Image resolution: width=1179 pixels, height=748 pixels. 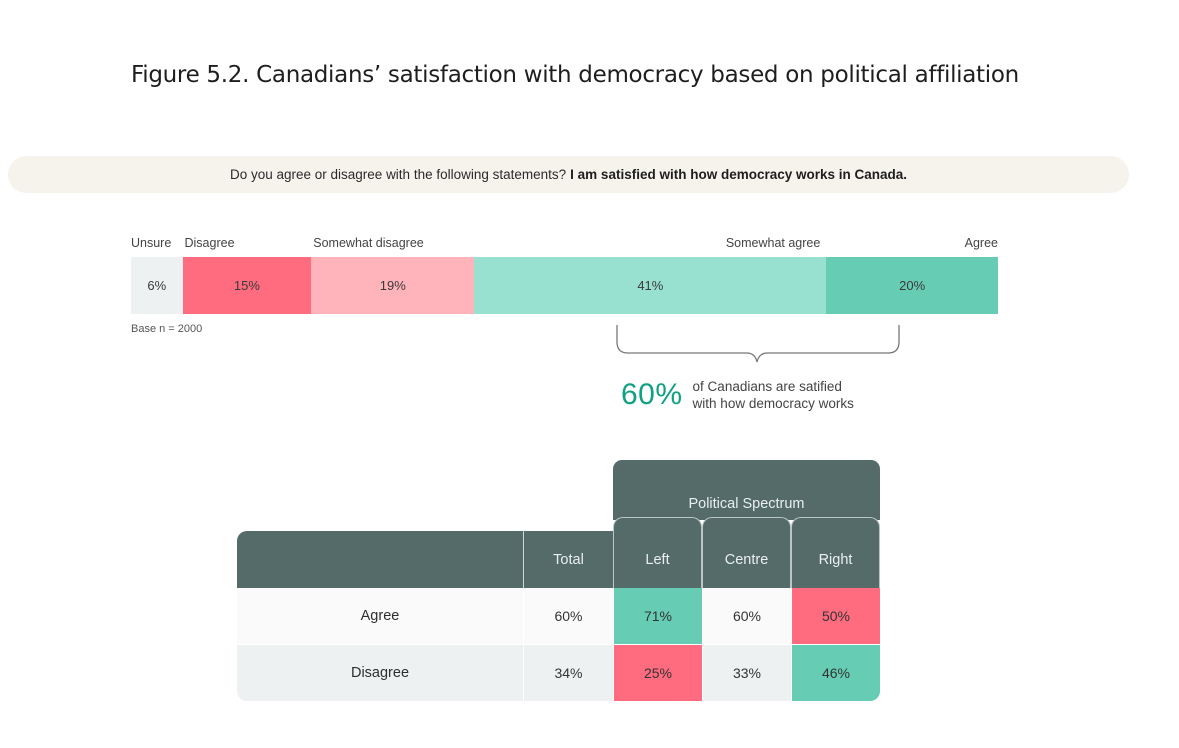 What do you see at coordinates (652, 394) in the screenshot?
I see `callout-value: 60%` at bounding box center [652, 394].